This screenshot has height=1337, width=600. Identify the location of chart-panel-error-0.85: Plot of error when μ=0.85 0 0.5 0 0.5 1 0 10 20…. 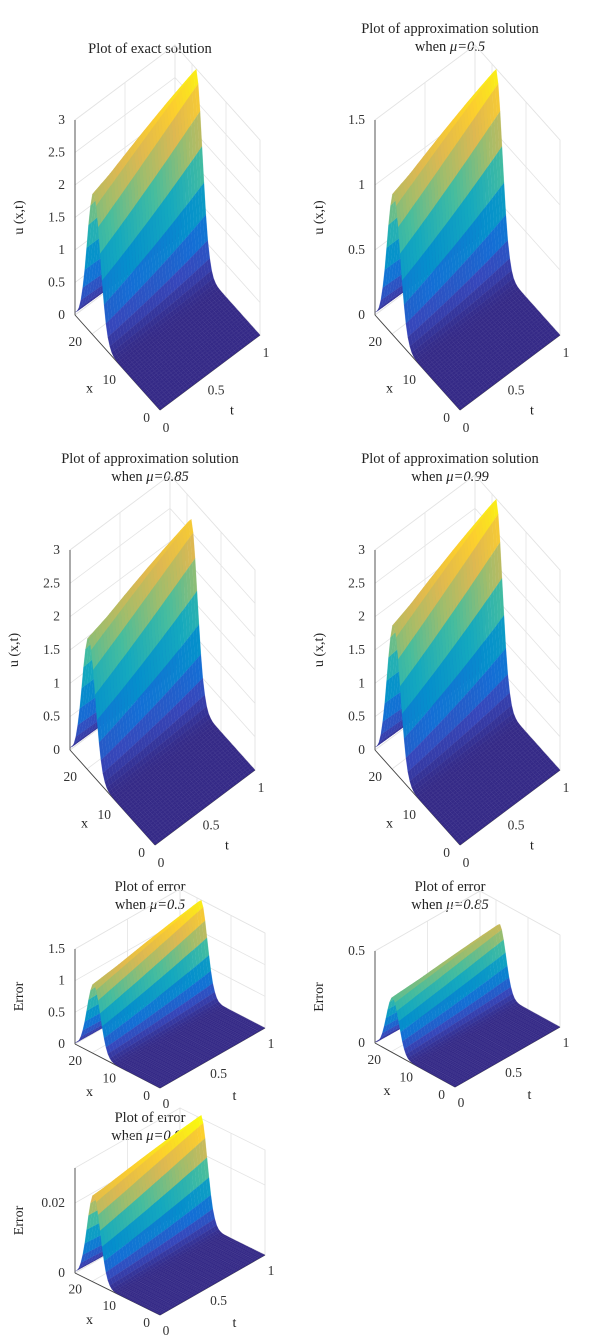
(450, 990).